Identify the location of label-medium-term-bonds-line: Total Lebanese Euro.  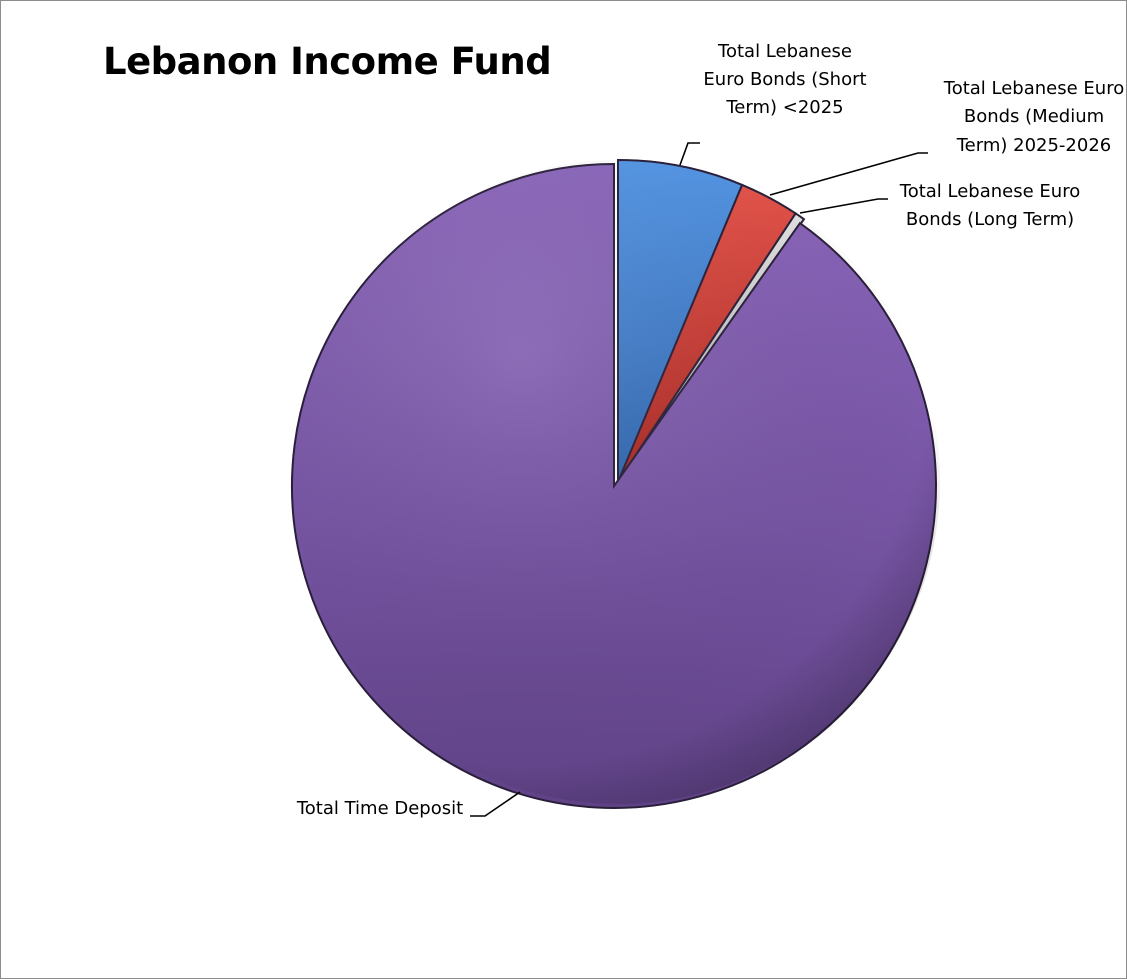
(1033, 88).